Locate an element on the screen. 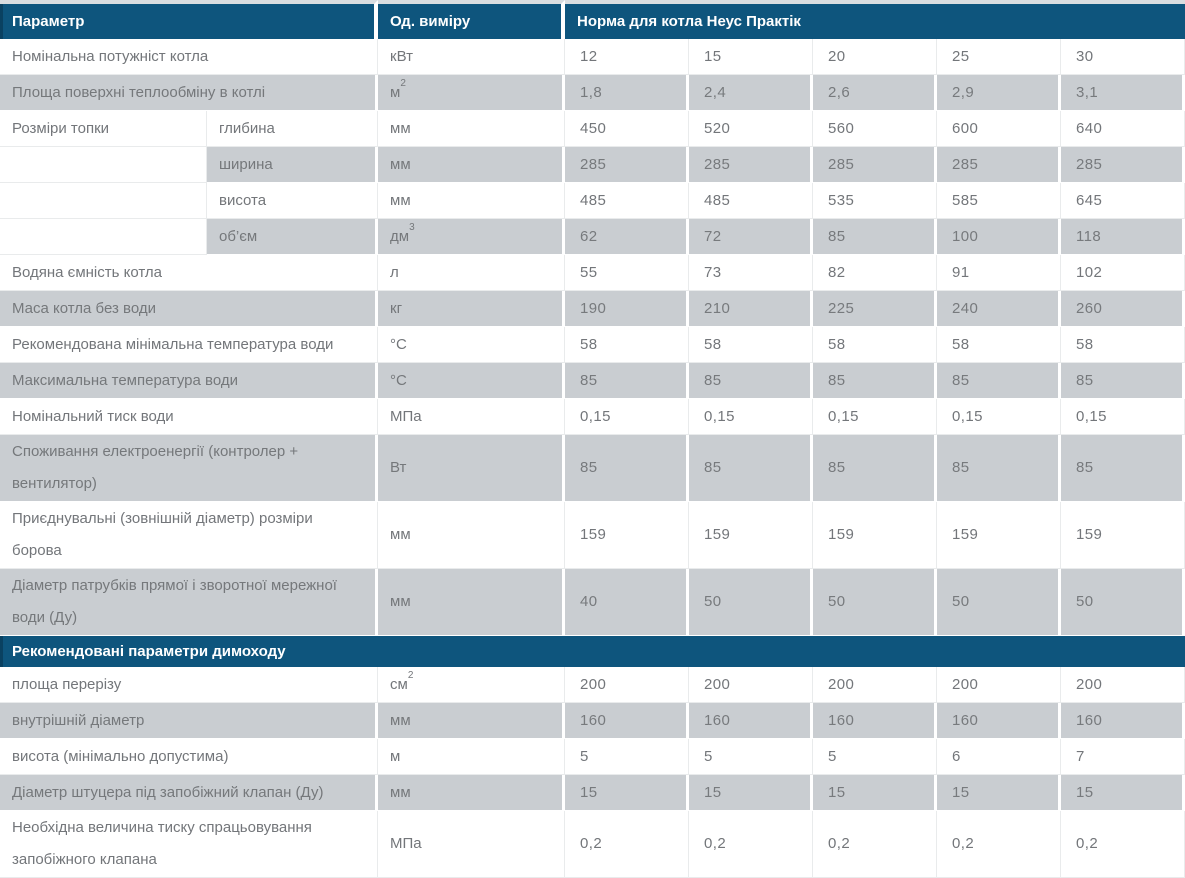 The image size is (1185, 878). unit-base: см is located at coordinates (399, 684).